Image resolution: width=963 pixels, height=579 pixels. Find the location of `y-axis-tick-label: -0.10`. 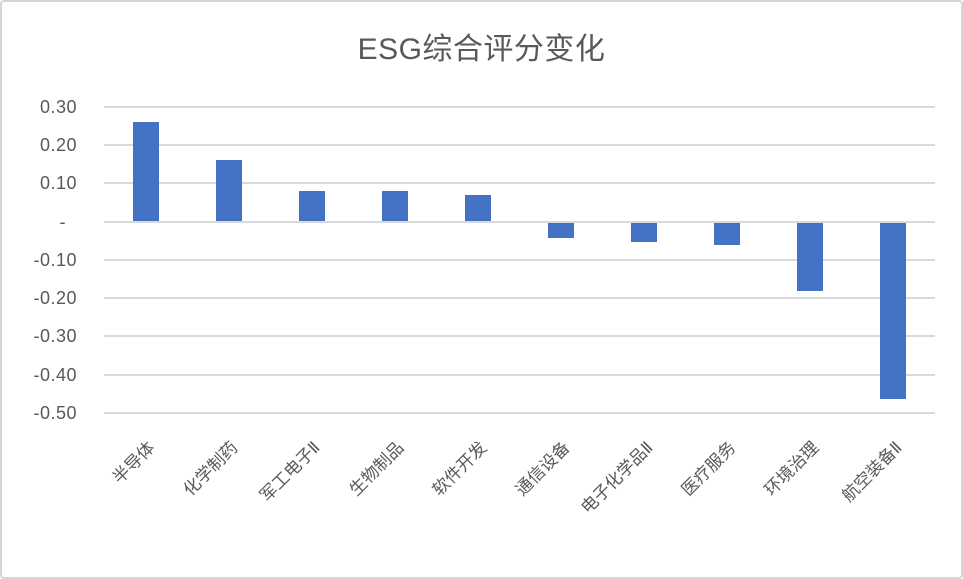

y-axis-tick-label: -0.10 is located at coordinates (55, 259).